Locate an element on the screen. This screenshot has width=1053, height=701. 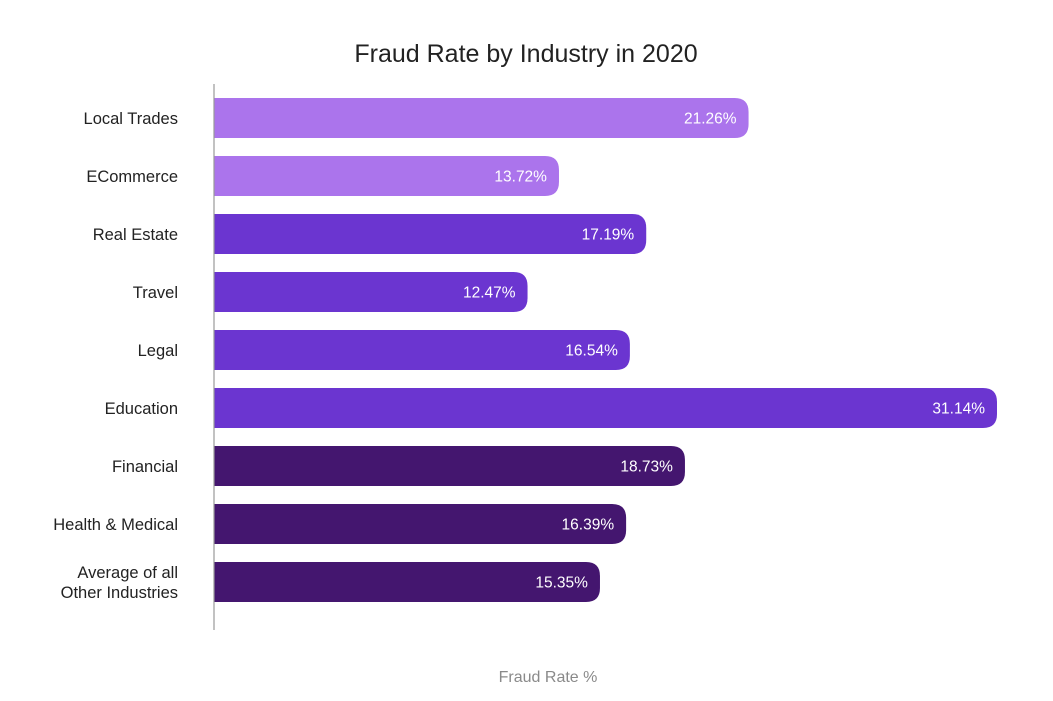
bar-value-label: 16.54% is located at coordinates (591, 351).